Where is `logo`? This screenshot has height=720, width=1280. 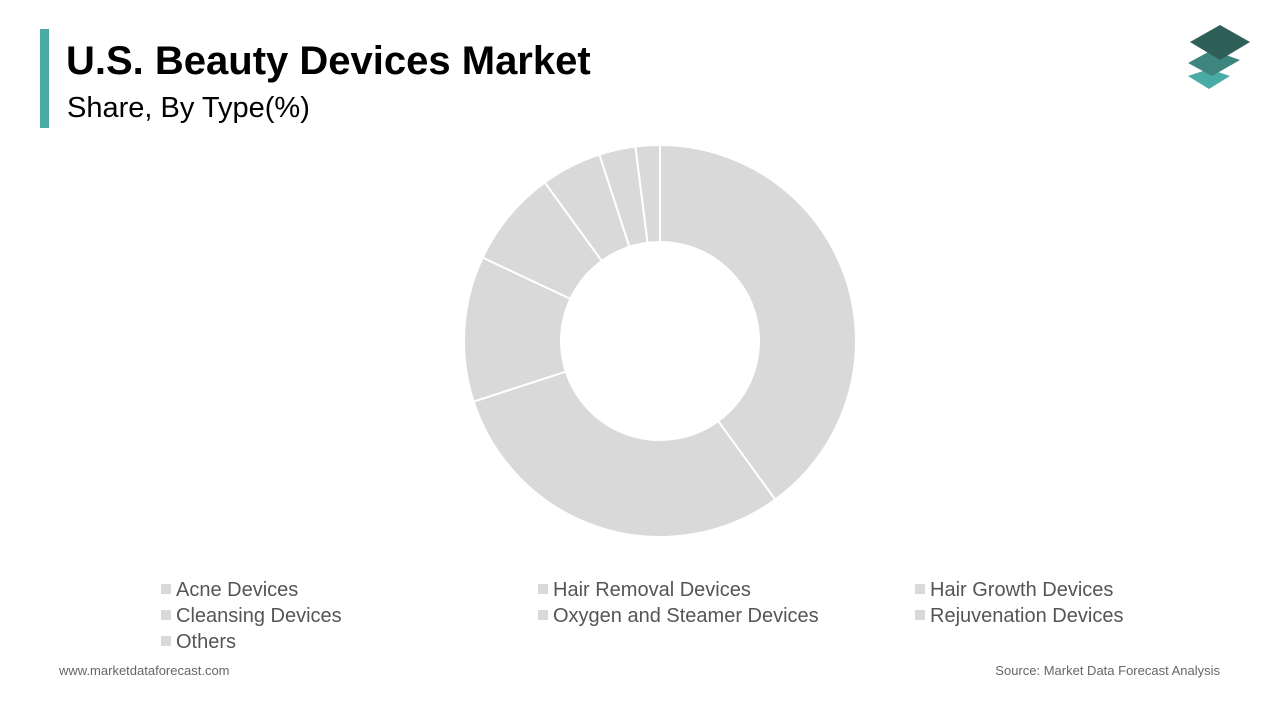
logo is located at coordinates (1219, 57).